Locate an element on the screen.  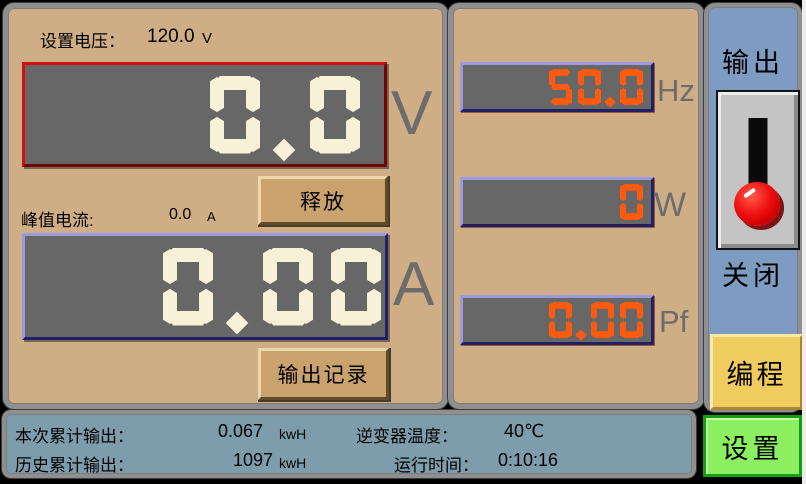
output-toggle-switch is located at coordinates (758, 170).